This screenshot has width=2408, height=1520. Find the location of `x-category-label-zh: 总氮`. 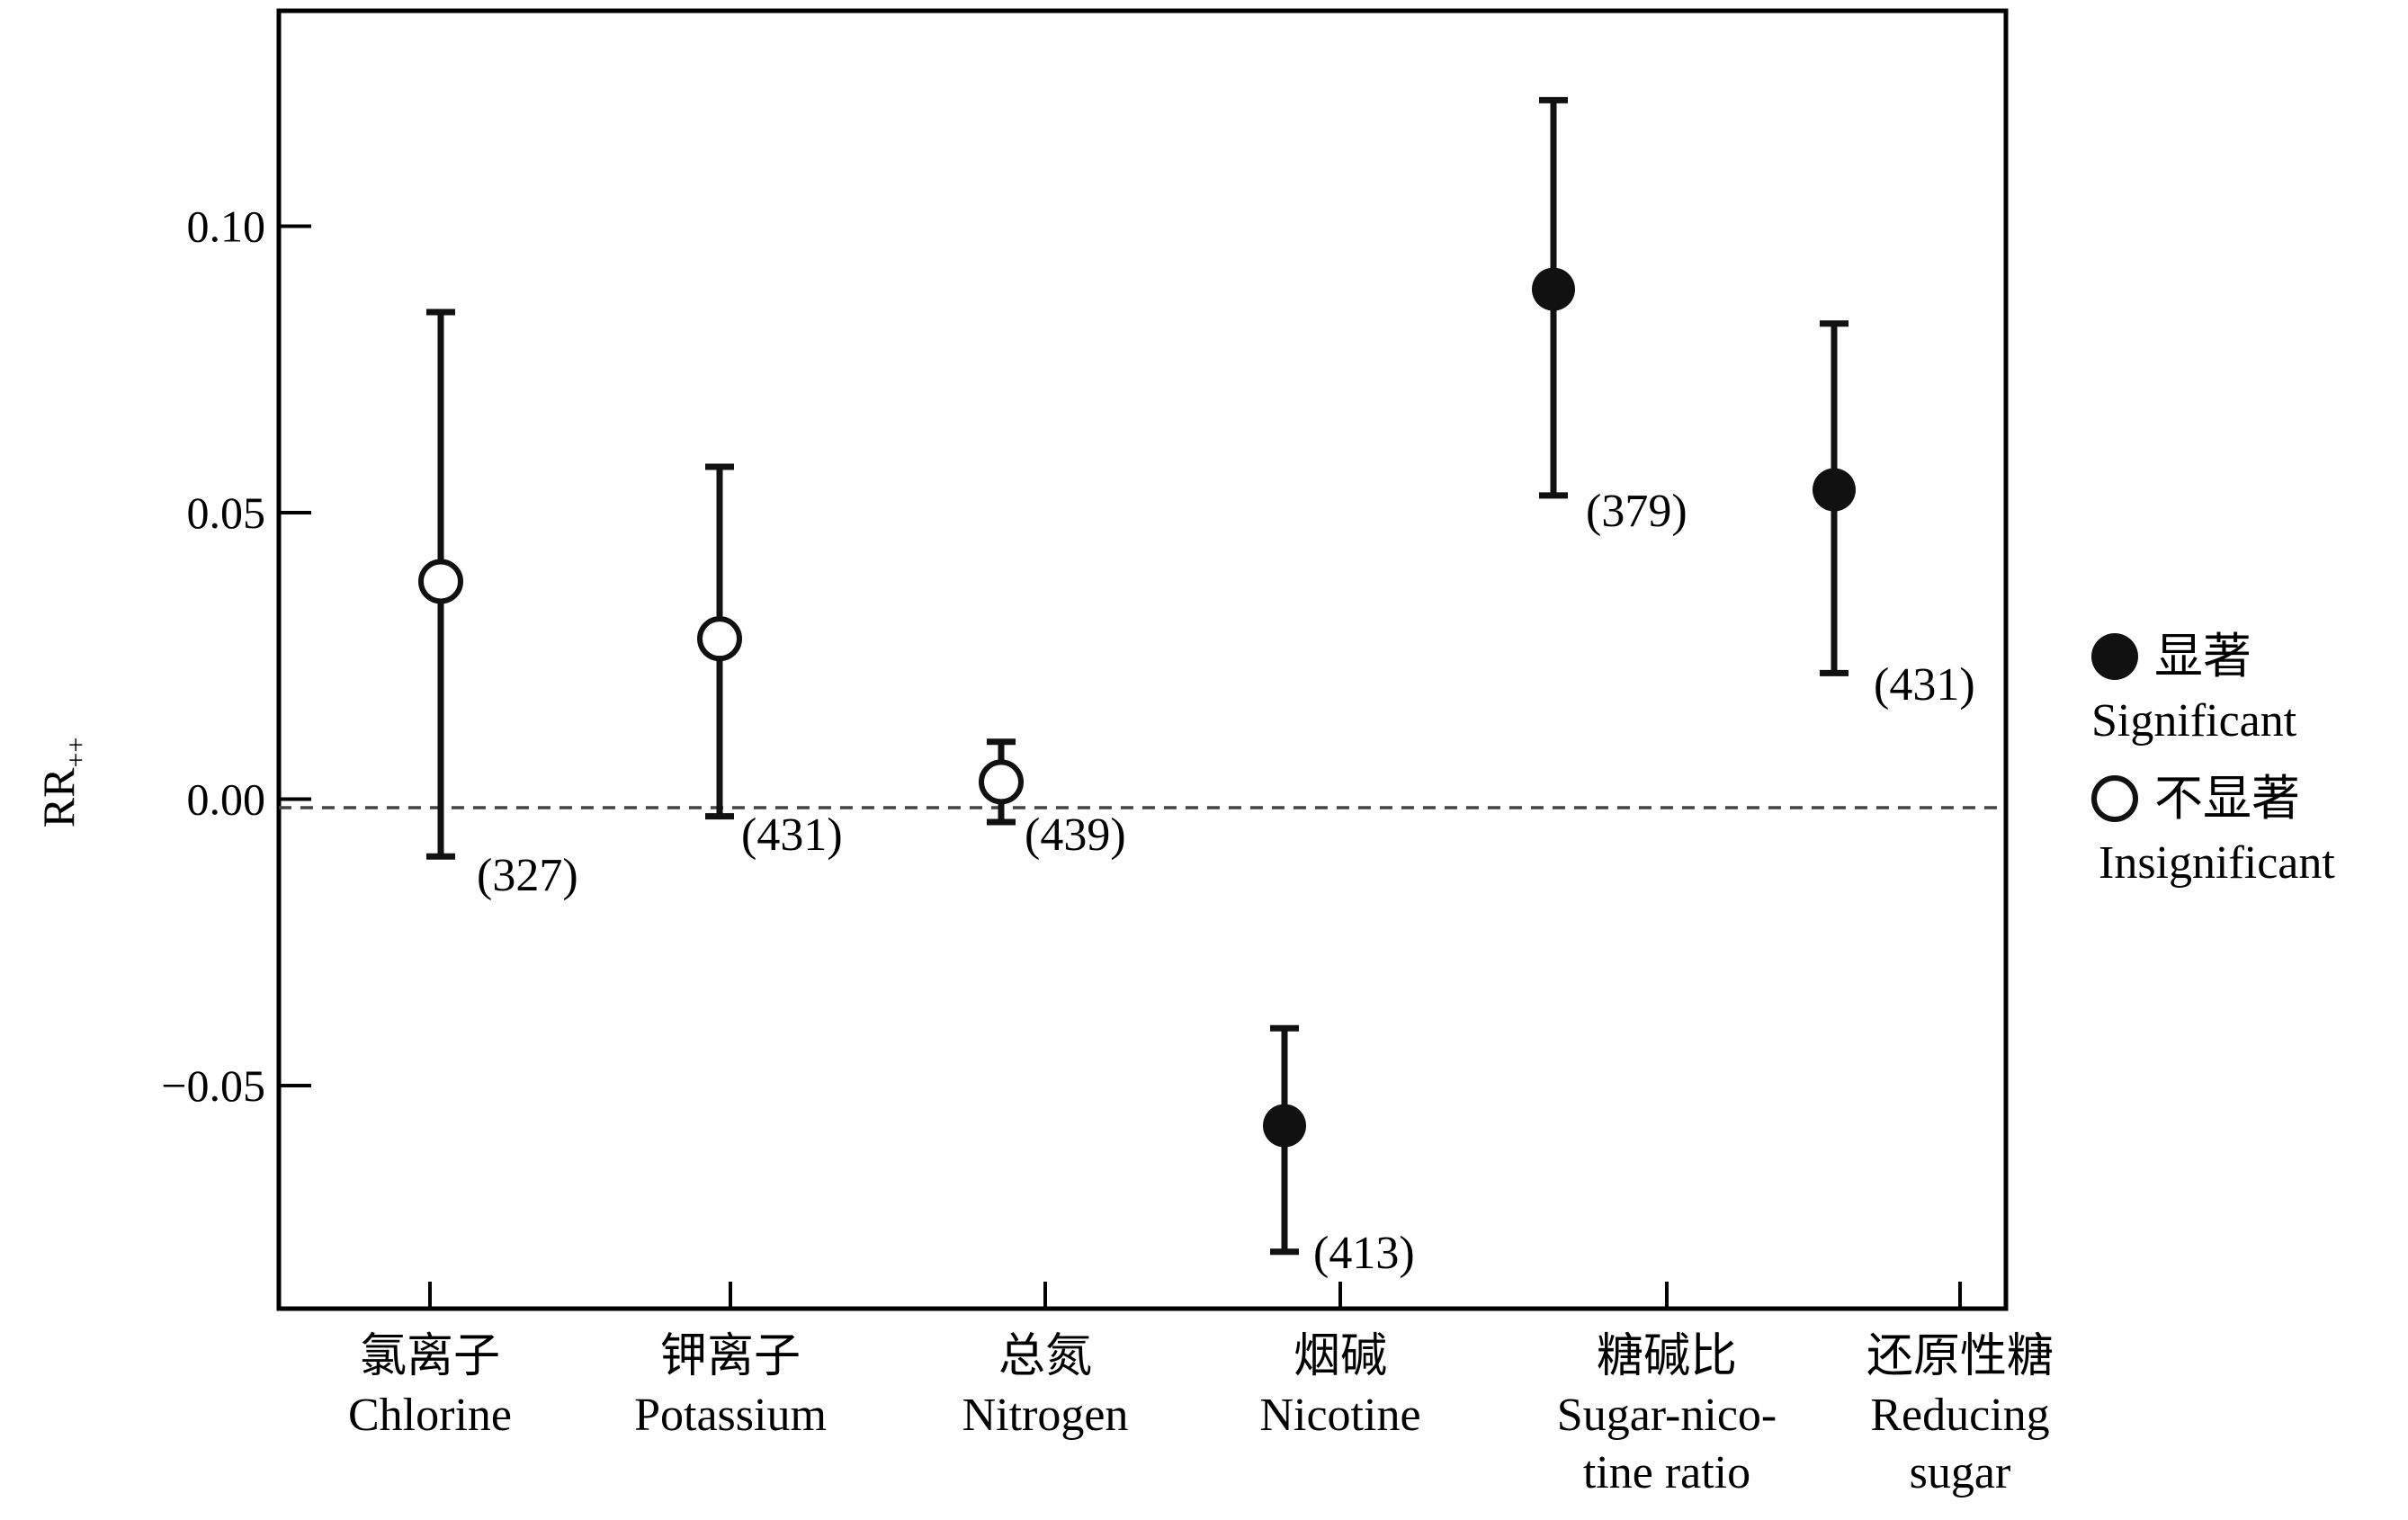

x-category-label-zh: 总氮 is located at coordinates (1045, 1357).